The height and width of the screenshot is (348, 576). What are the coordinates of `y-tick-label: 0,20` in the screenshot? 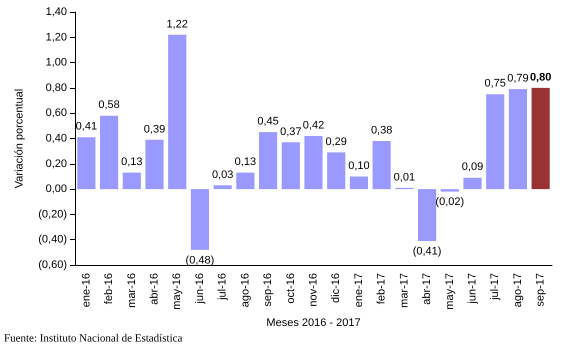 It's located at (56, 164).